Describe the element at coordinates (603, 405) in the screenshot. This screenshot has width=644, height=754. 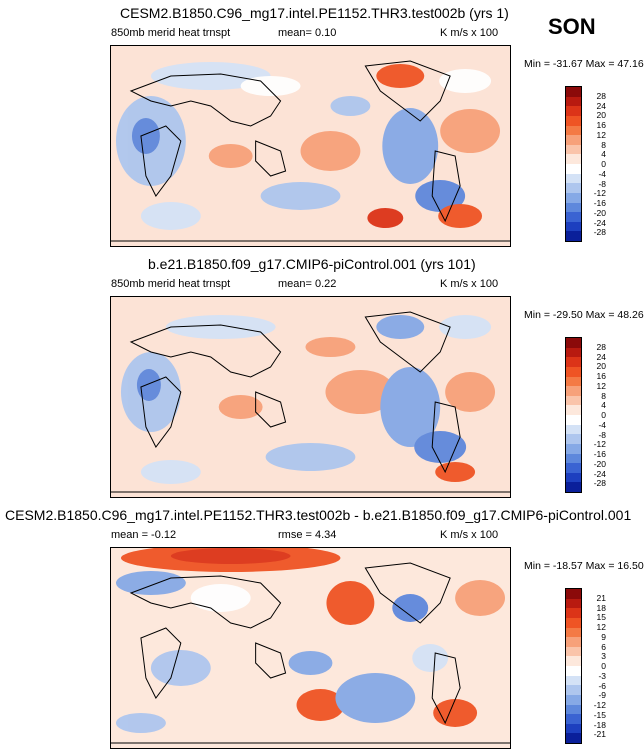
I see `panel-2-colorbar-label: 4` at that location.